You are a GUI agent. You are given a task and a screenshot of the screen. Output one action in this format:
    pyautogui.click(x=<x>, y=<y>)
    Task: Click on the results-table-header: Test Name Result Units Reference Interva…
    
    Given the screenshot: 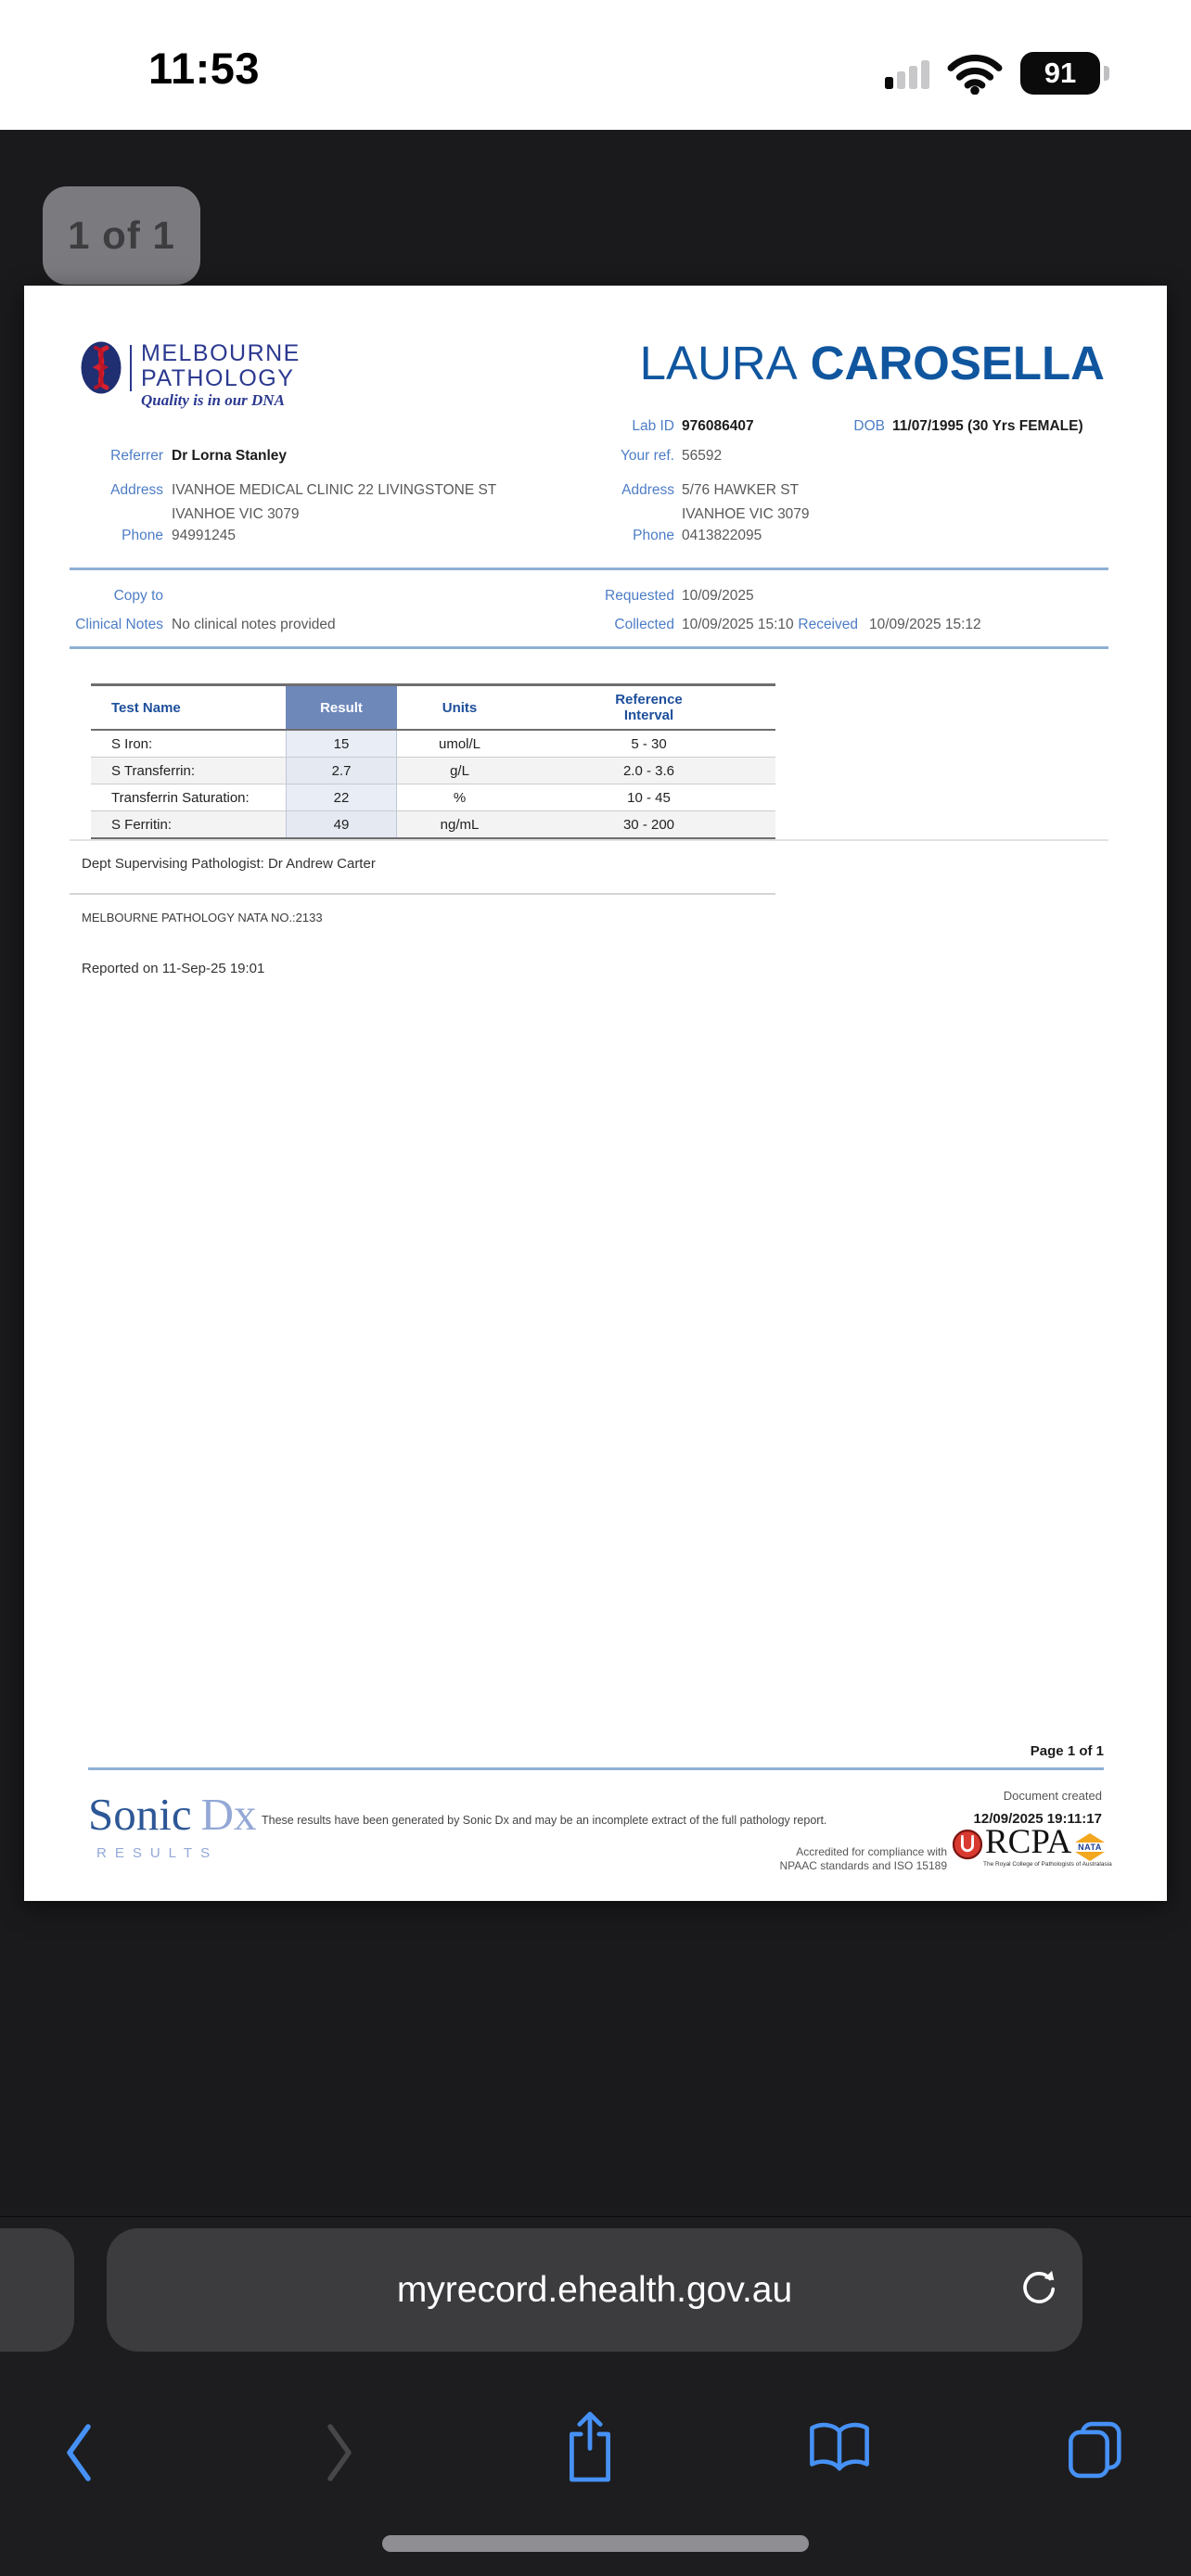 What is the action you would take?
    pyautogui.click(x=433, y=709)
    